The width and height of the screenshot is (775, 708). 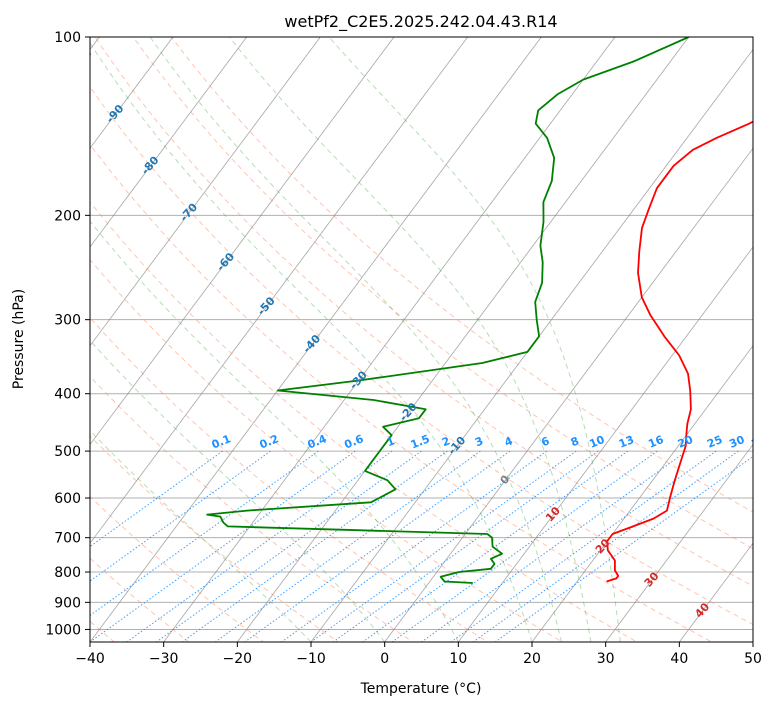 I want to click on y-tick-label: 800, so click(x=67, y=573).